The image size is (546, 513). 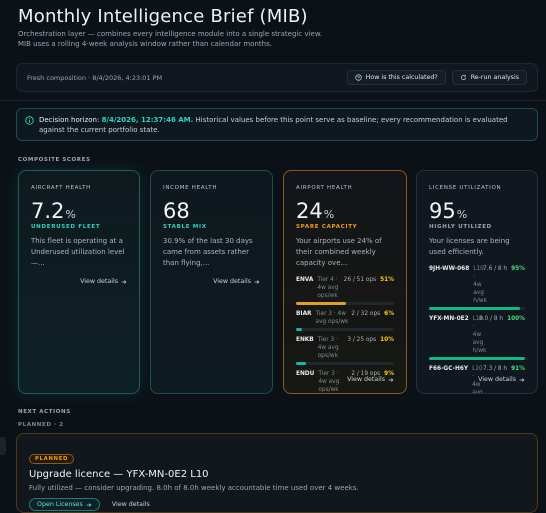 I want to click on status-label: SPARE CAPACITY, so click(x=327, y=227).